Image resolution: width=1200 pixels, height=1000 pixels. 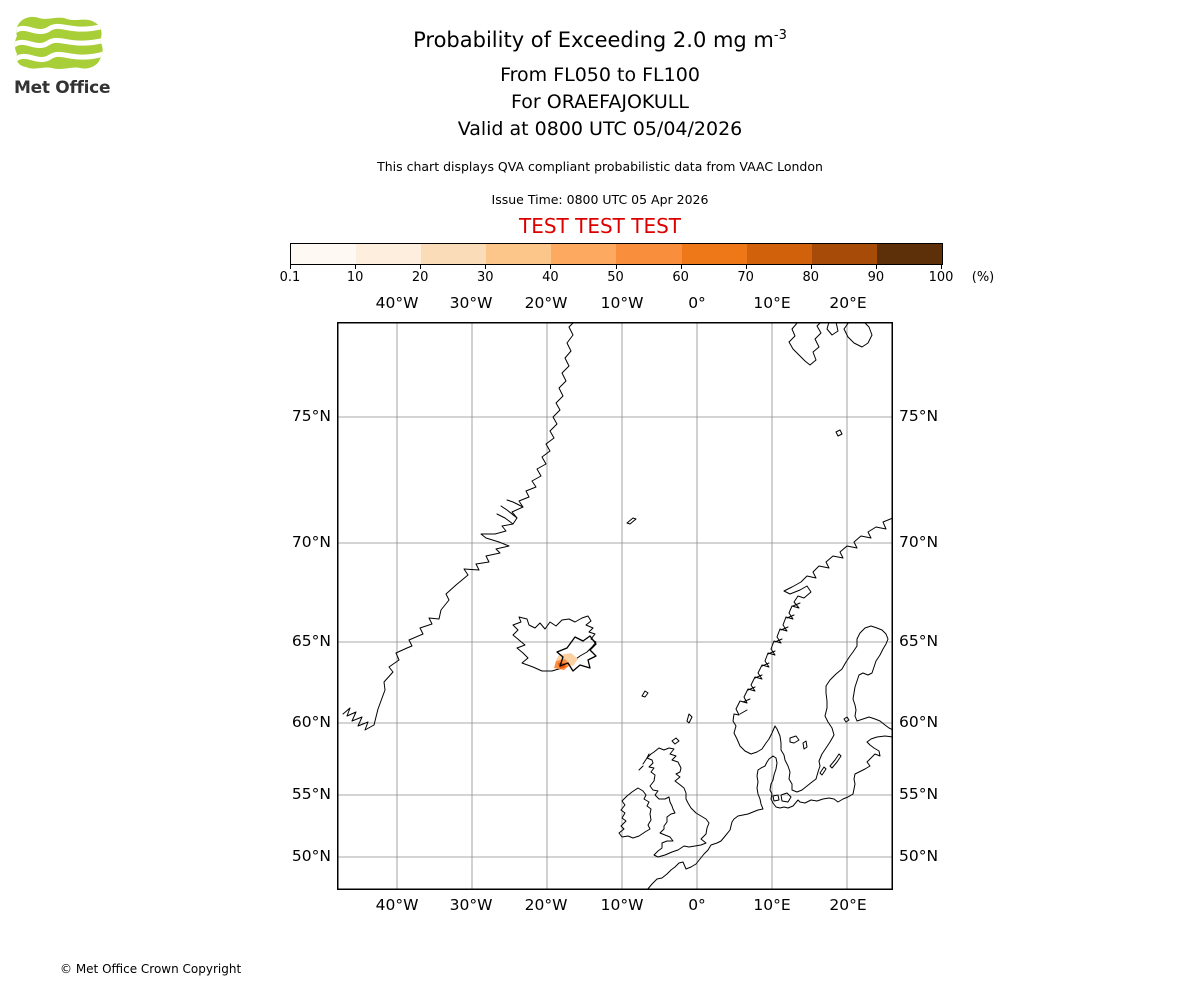 What do you see at coordinates (805, 745) in the screenshot?
I see `lake-vattern` at bounding box center [805, 745].